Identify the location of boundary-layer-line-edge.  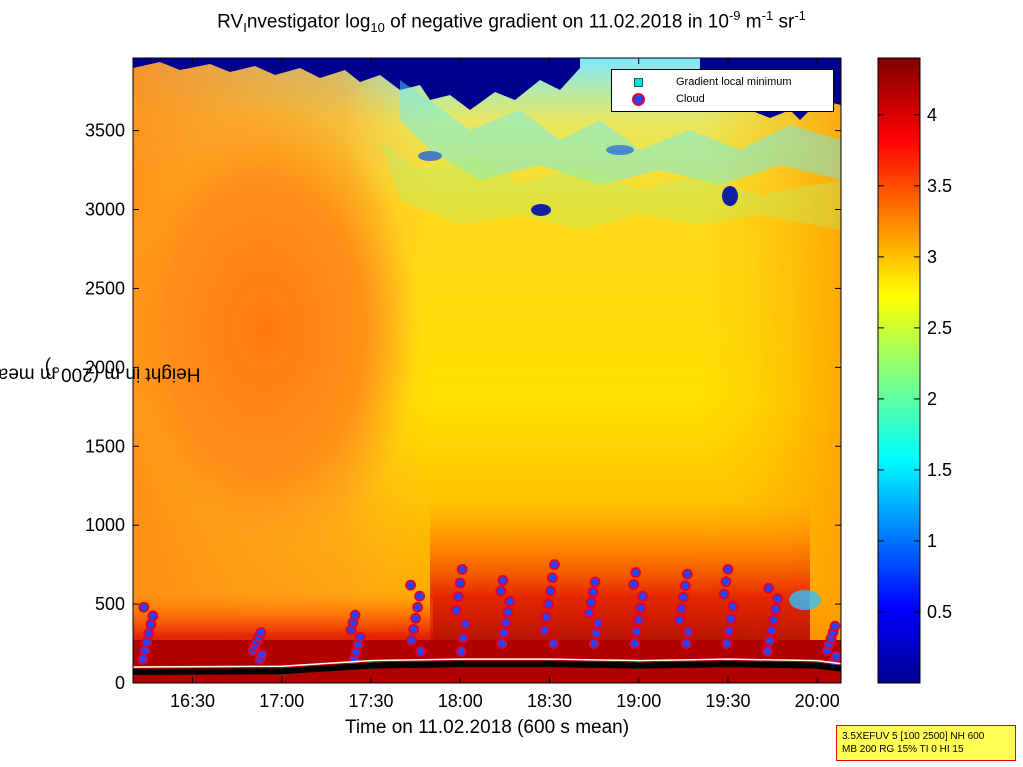
(487, 663).